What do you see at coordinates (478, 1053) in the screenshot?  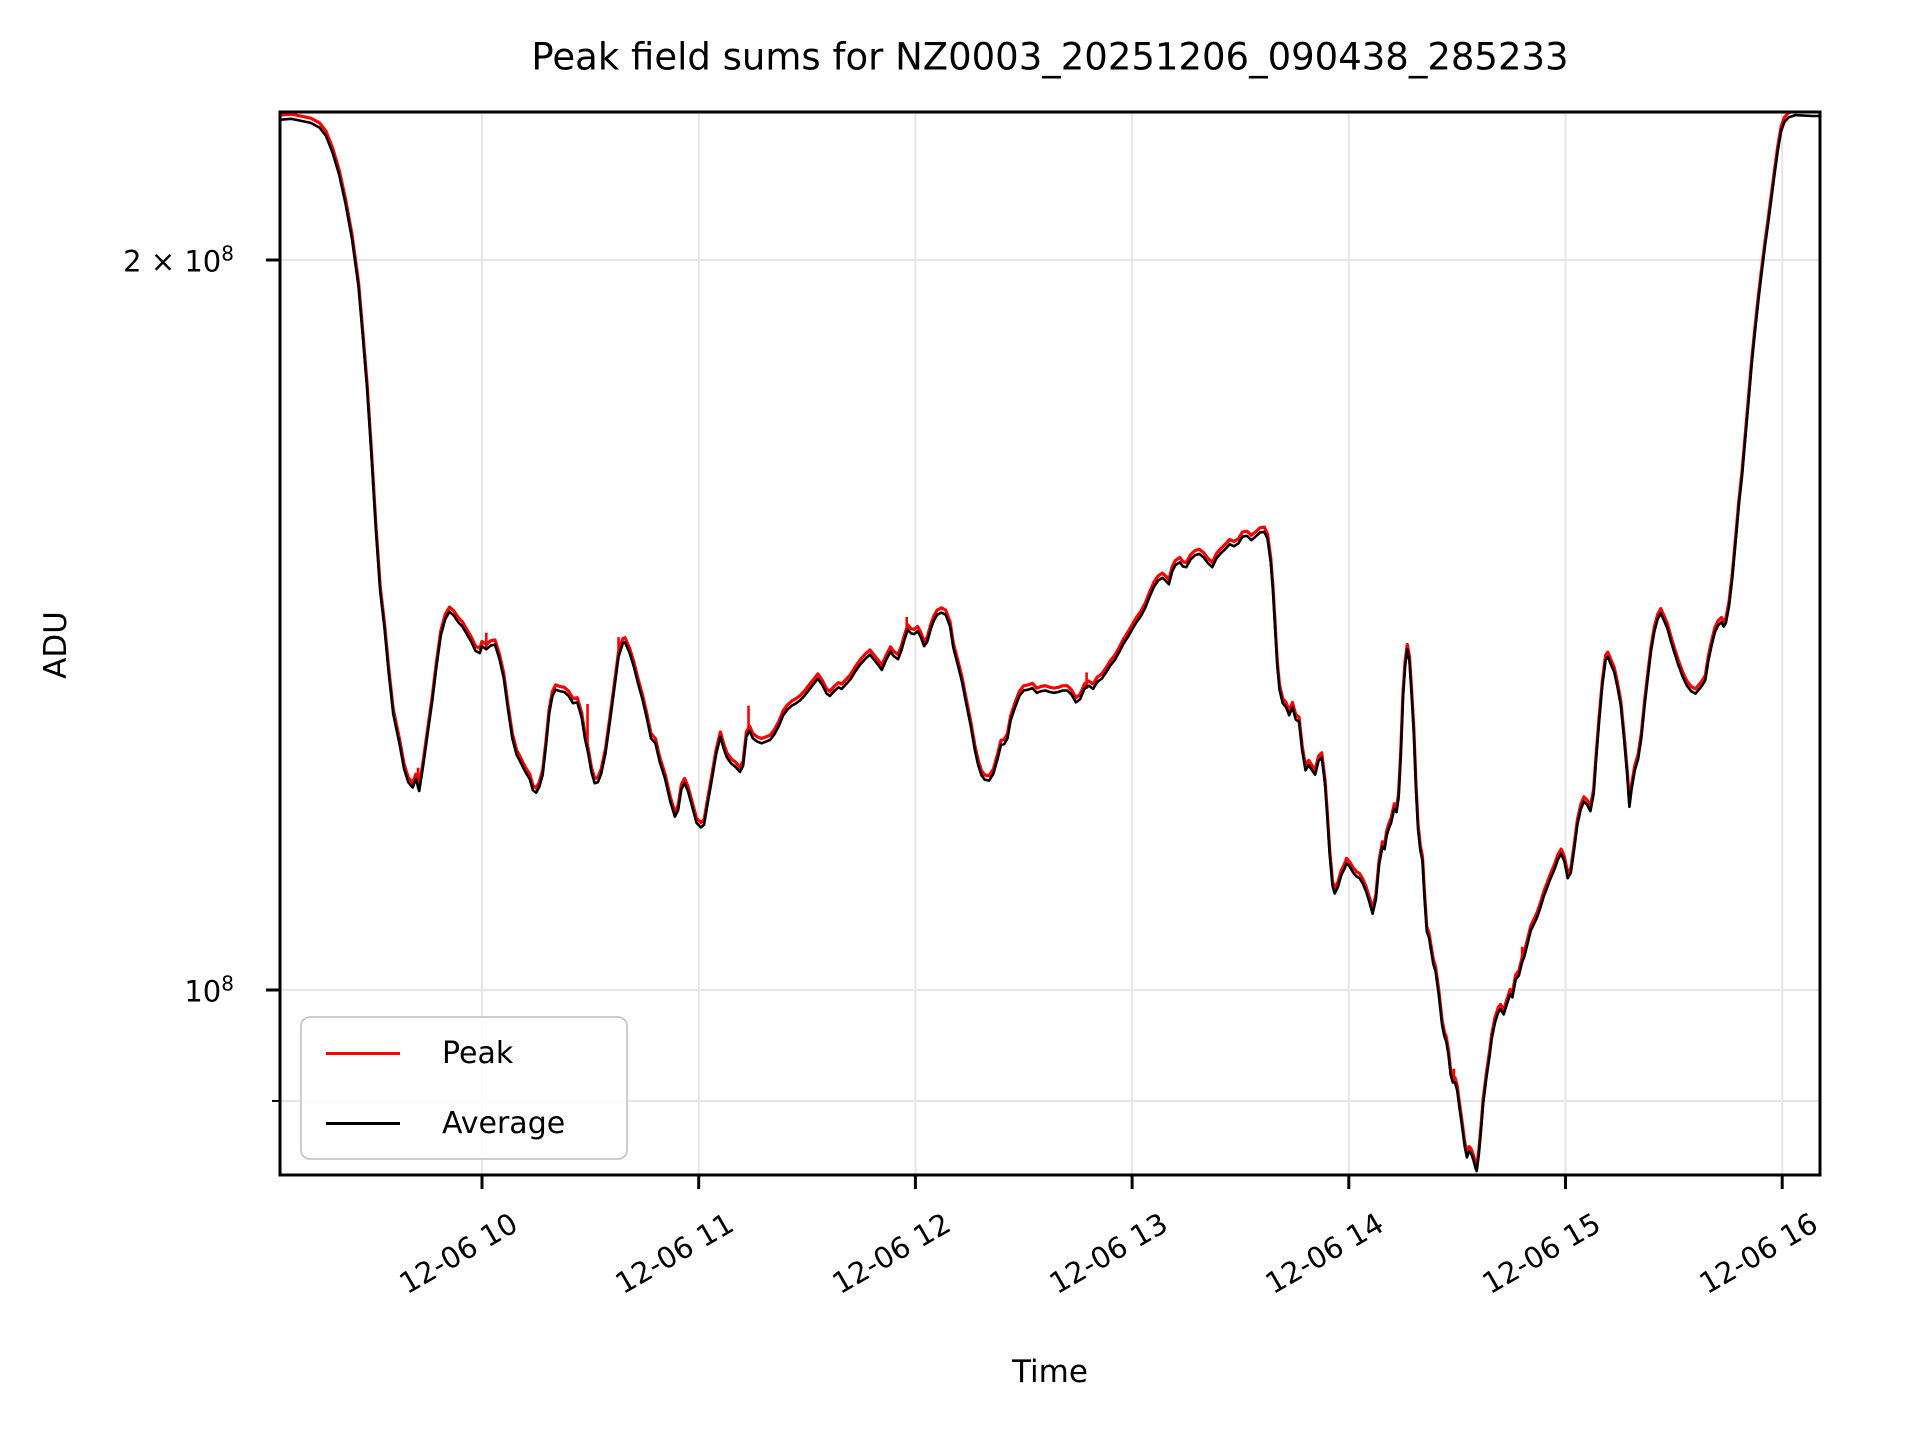 I see `legend-label-peak: Peak` at bounding box center [478, 1053].